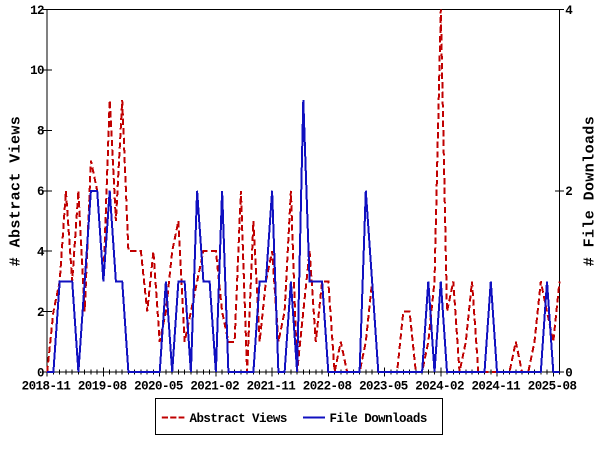 The width and height of the screenshot is (600, 450). What do you see at coordinates (327, 387) in the screenshot?
I see `svg-text: 2022-08` at bounding box center [327, 387].